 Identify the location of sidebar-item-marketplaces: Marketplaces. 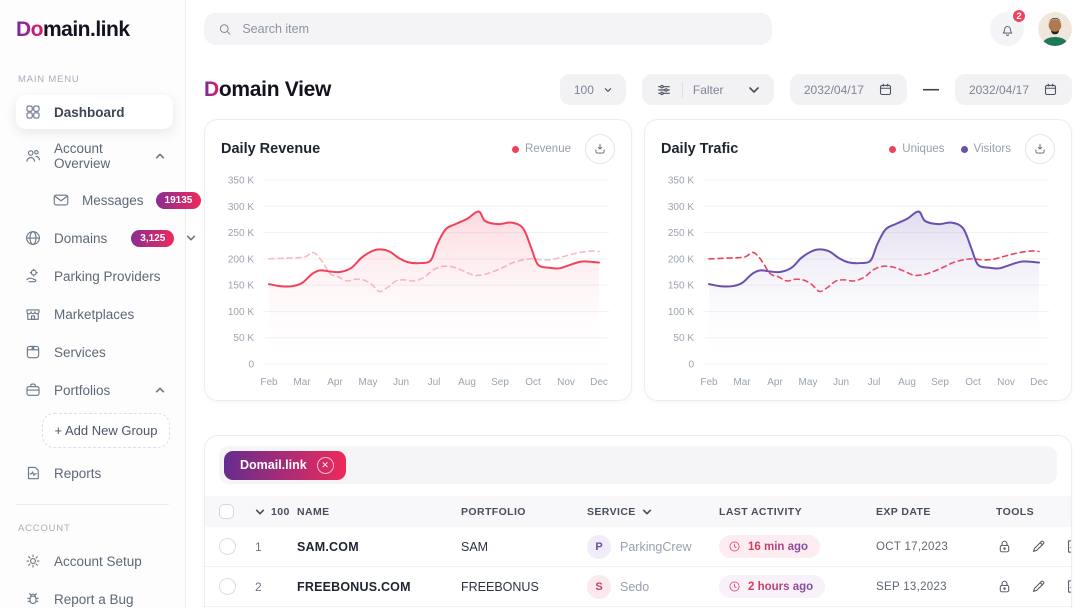
(94, 314).